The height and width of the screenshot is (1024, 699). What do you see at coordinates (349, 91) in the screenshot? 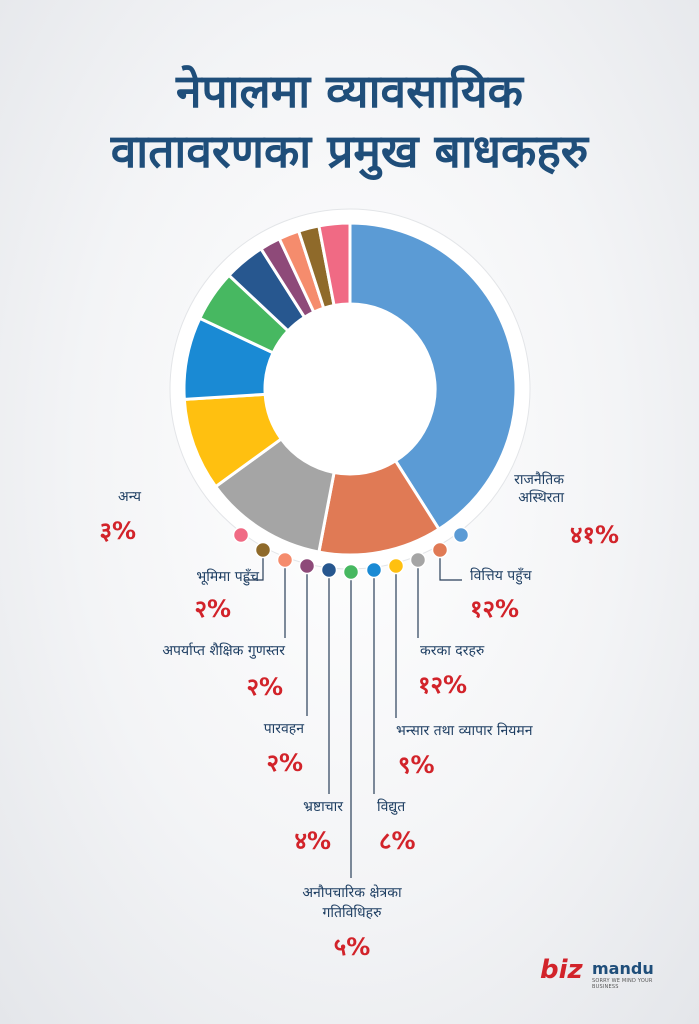
I see `page-title-line-1: नेपालमा व्यावसायिक` at bounding box center [349, 91].